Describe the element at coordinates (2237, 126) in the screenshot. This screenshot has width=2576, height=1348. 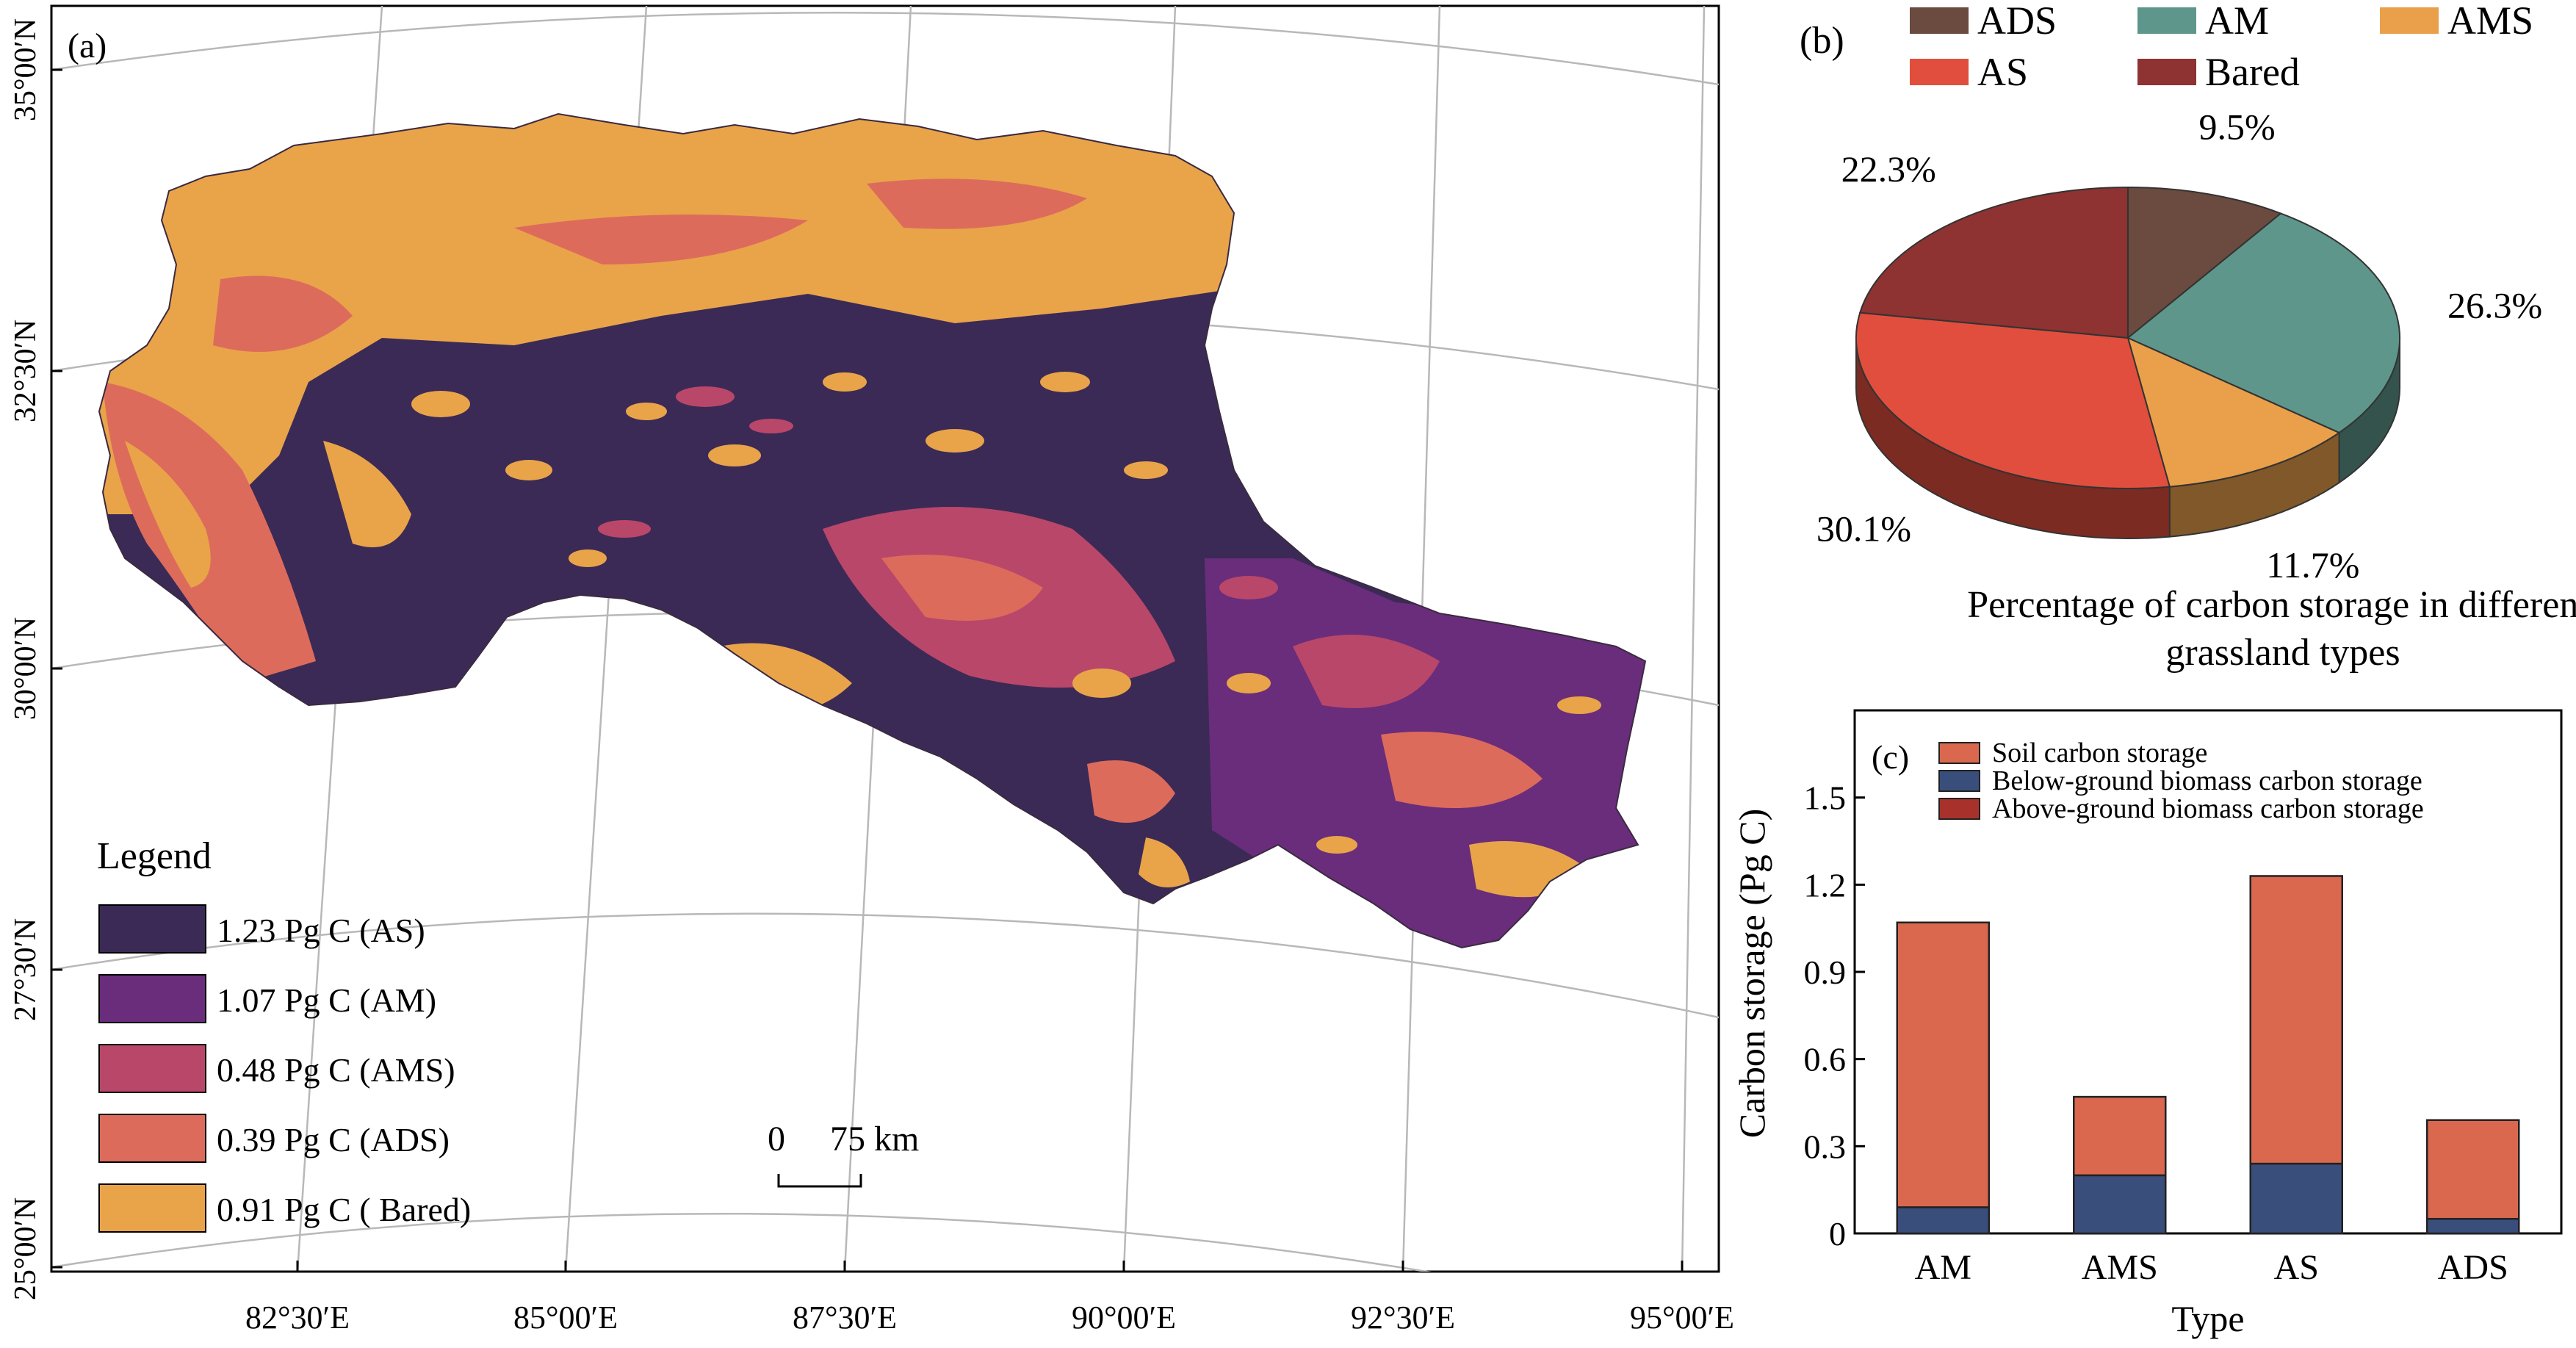
I see `pie-label-ads: 9.5%` at that location.